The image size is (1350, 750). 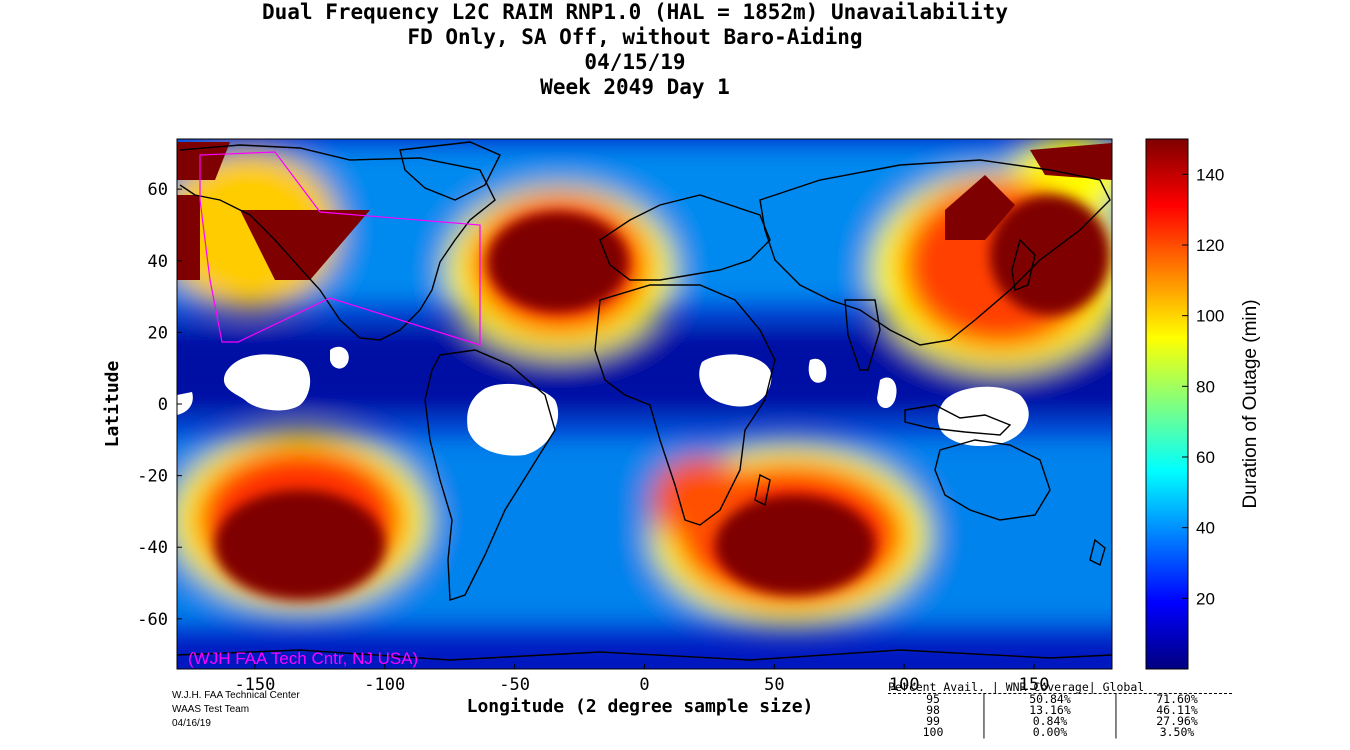 I want to click on stats-row: 99 | 0.84% | 27.96%, so click(x=1060, y=721).